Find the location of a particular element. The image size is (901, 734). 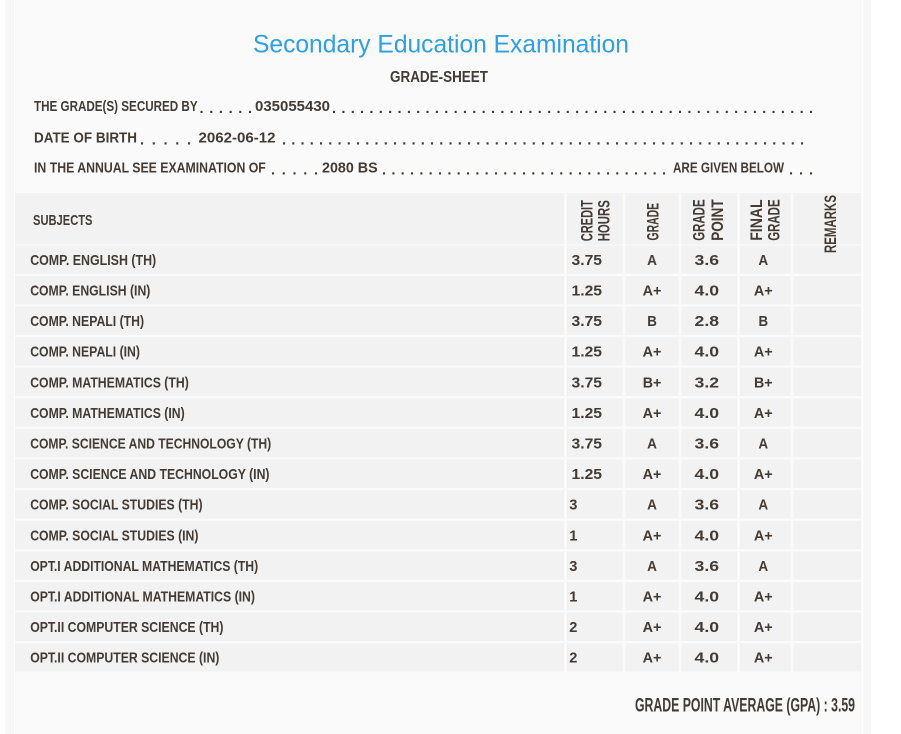

svg-text: FINAL is located at coordinates (756, 219).